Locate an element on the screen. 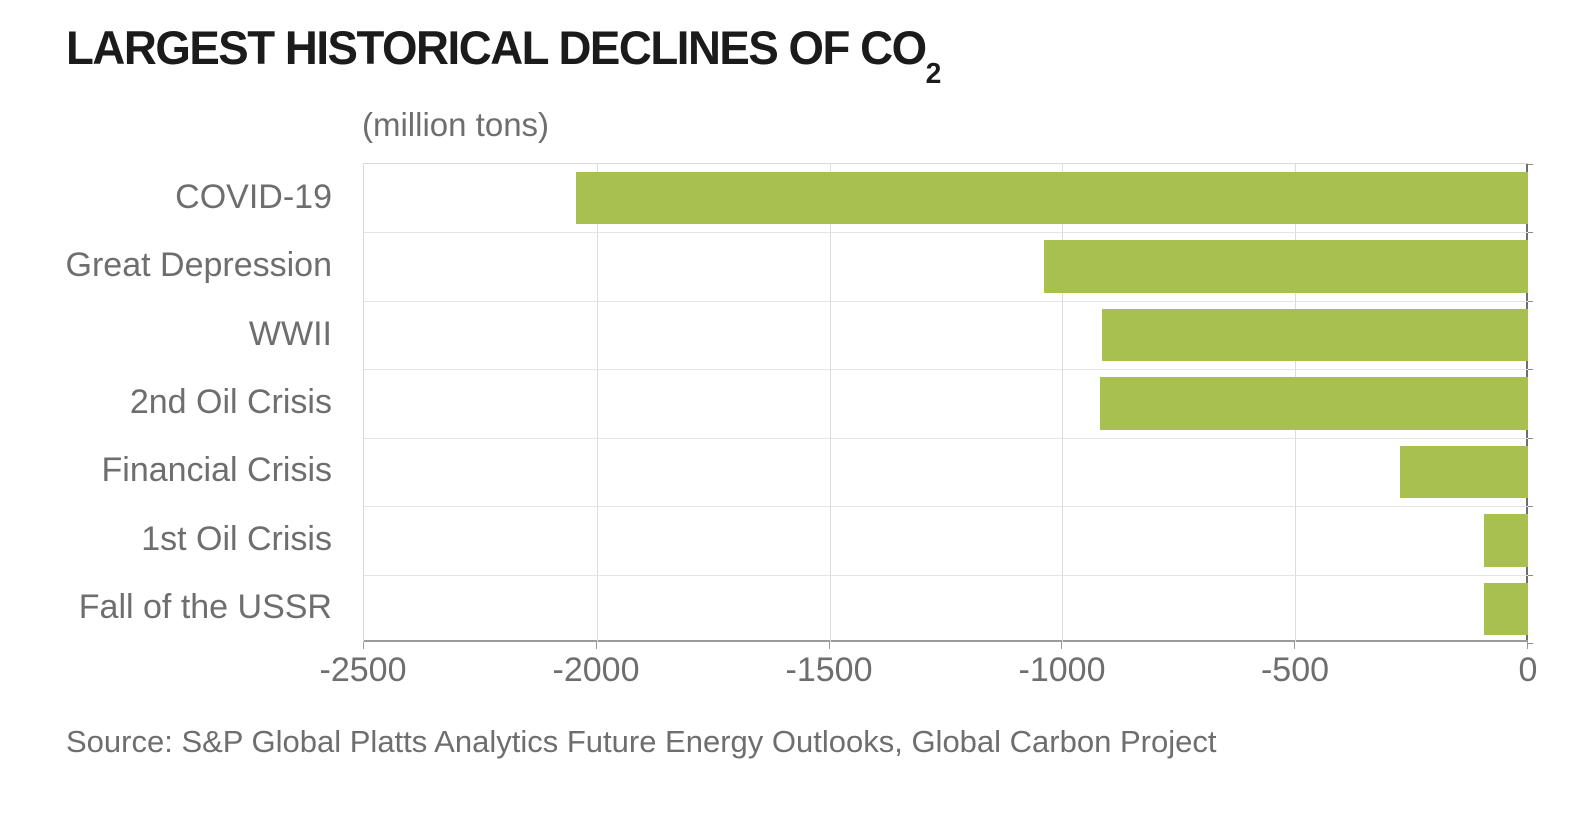 Image resolution: width=1584 pixels, height=830 pixels. category-label-great-depression: Great Depression is located at coordinates (198, 265).